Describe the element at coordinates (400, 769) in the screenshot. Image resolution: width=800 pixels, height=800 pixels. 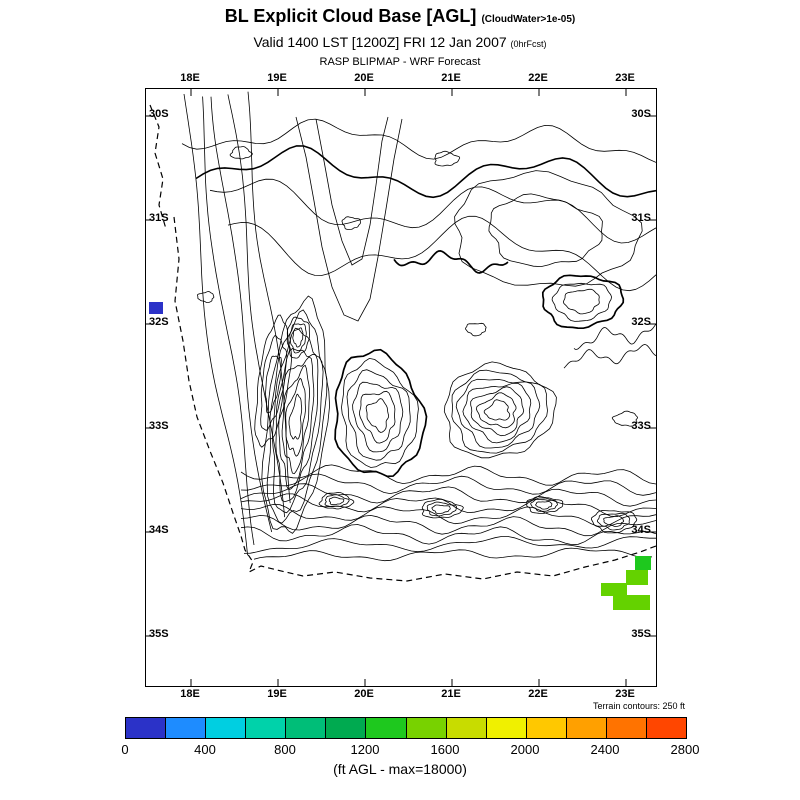
I see `colorbar-units-line: (ft AGL - max=18000)` at that location.